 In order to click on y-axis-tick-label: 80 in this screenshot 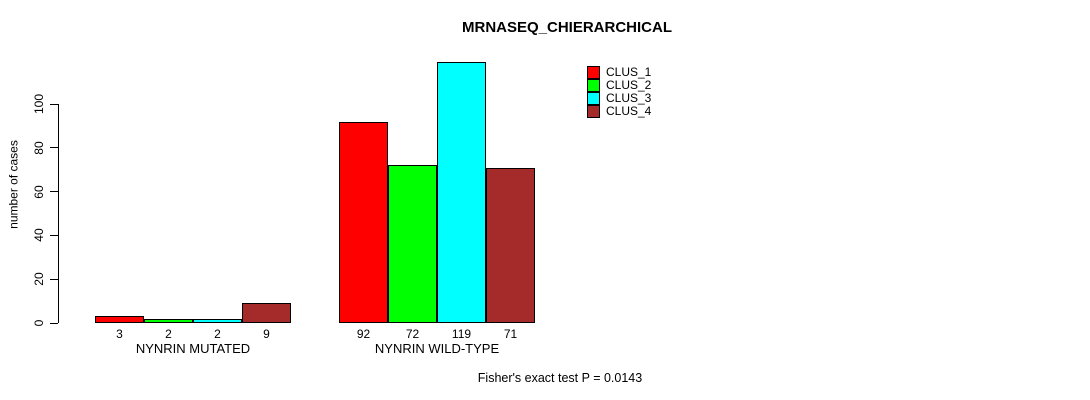, I will do `click(39, 148)`.